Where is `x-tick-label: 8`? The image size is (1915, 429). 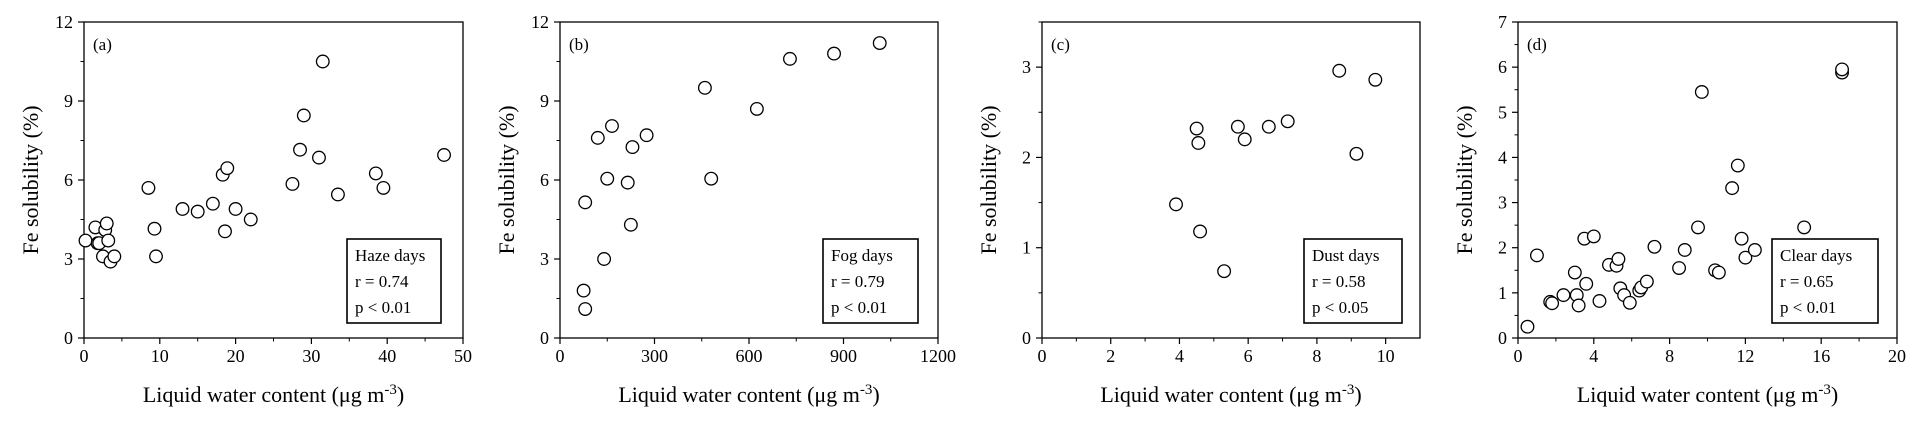 x-tick-label: 8 is located at coordinates (1316, 356).